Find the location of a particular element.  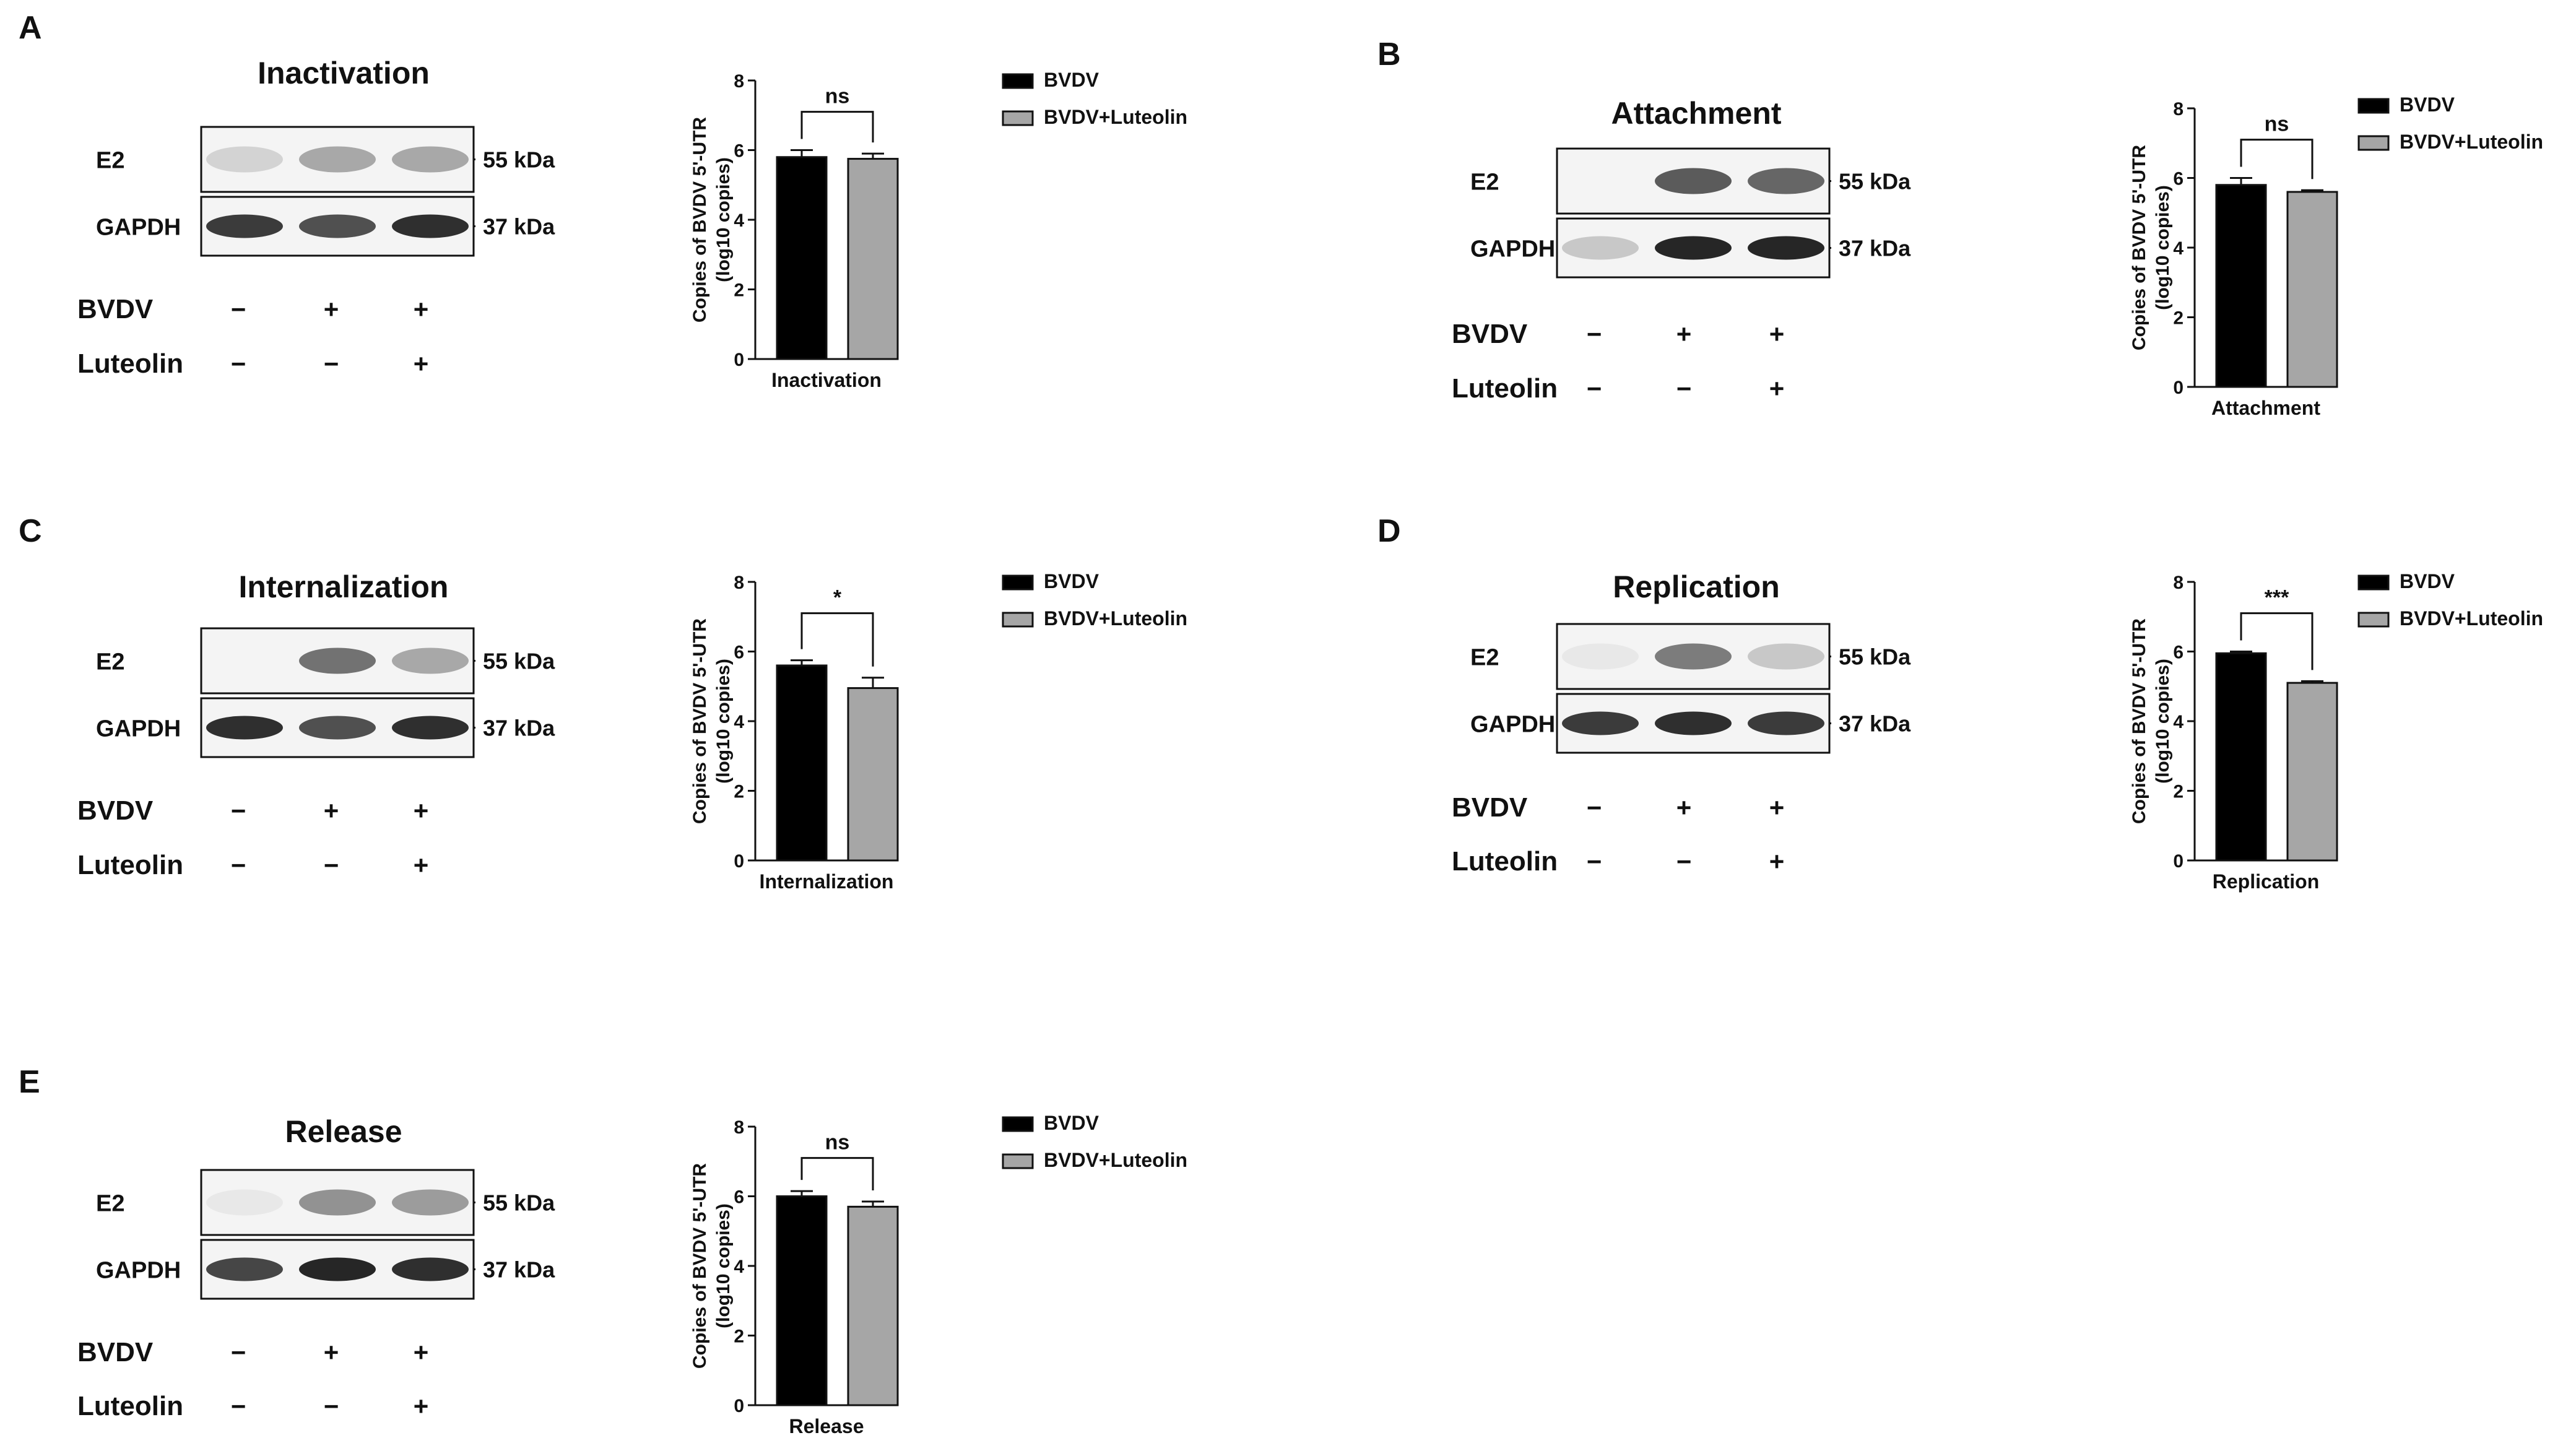

x-axis-label: Release is located at coordinates (826, 1426).